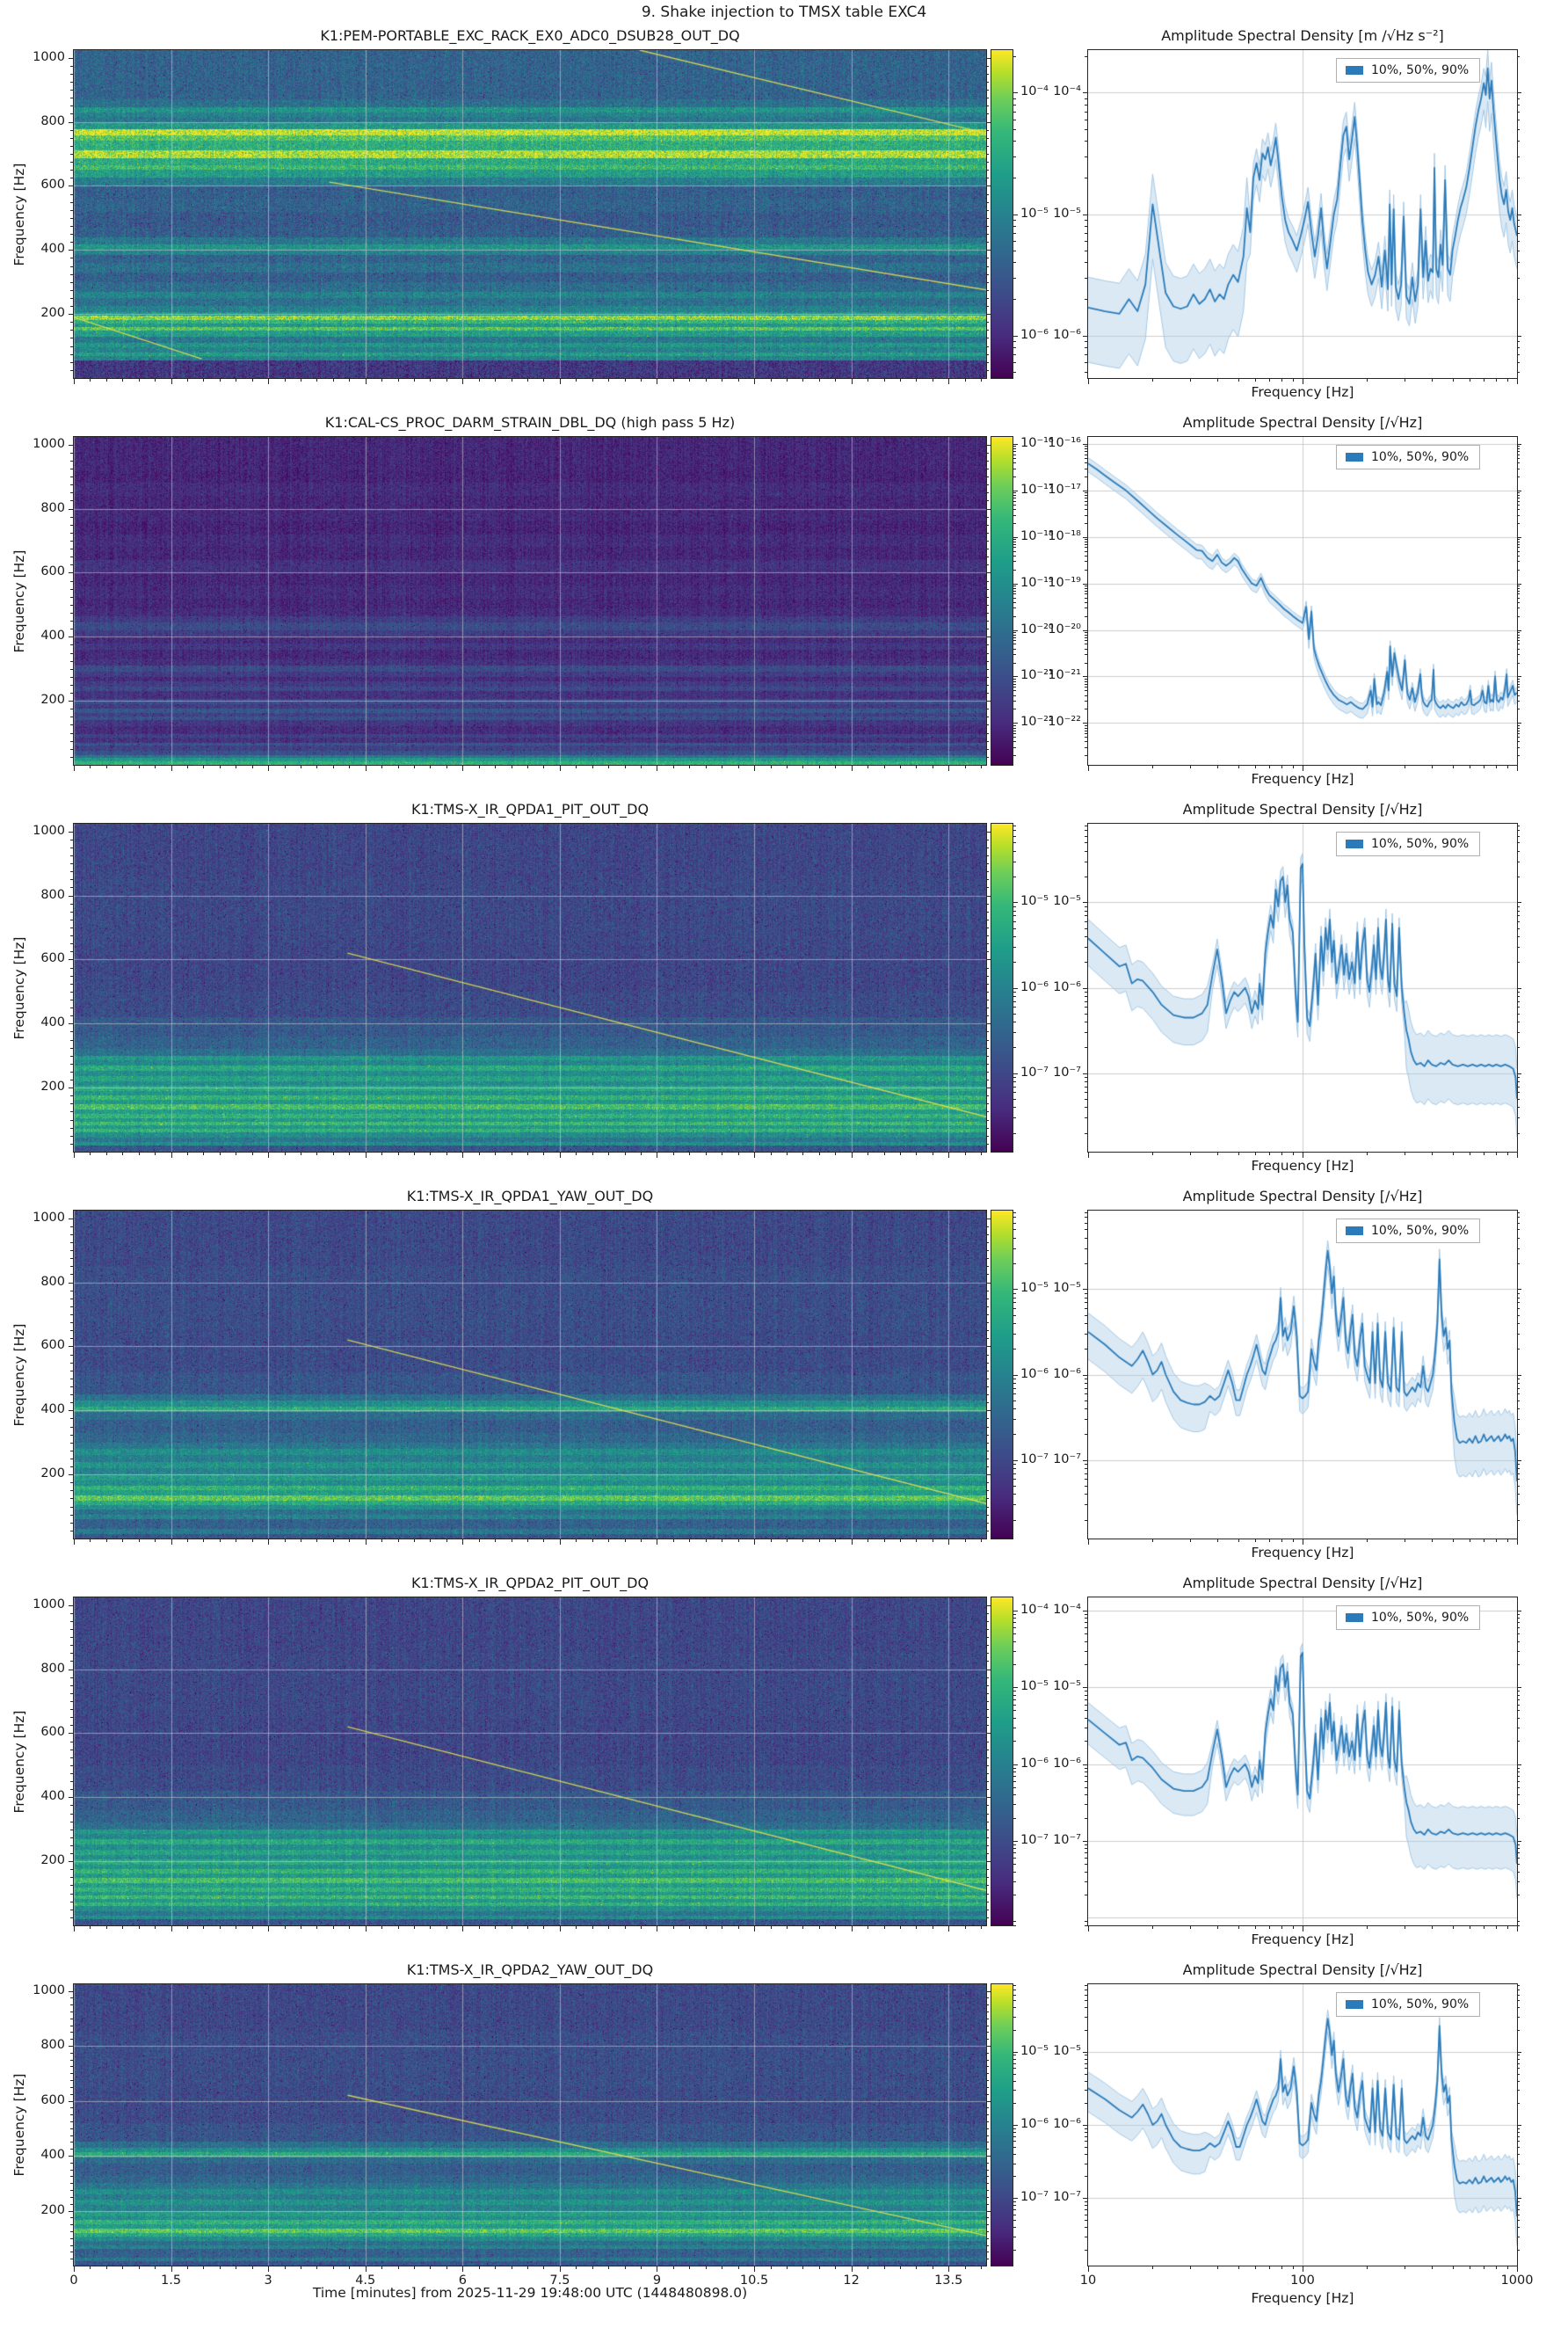 The image size is (1568, 2328). I want to click on asd-ytick-label: 10⁻⁷, so click(1067, 1840).